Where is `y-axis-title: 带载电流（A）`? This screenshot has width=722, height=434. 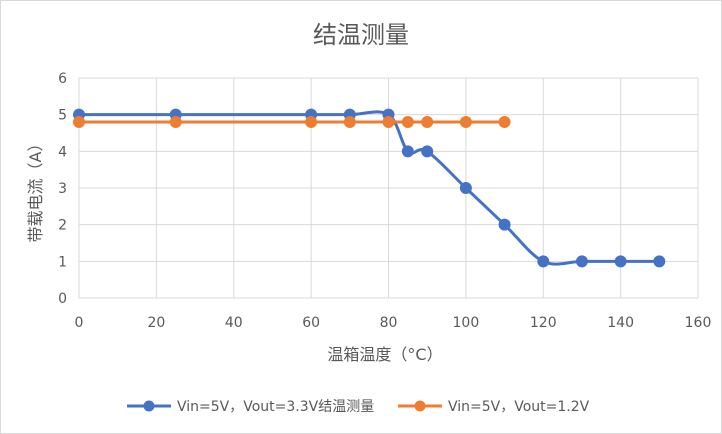
y-axis-title: 带载电流（A） is located at coordinates (35, 189).